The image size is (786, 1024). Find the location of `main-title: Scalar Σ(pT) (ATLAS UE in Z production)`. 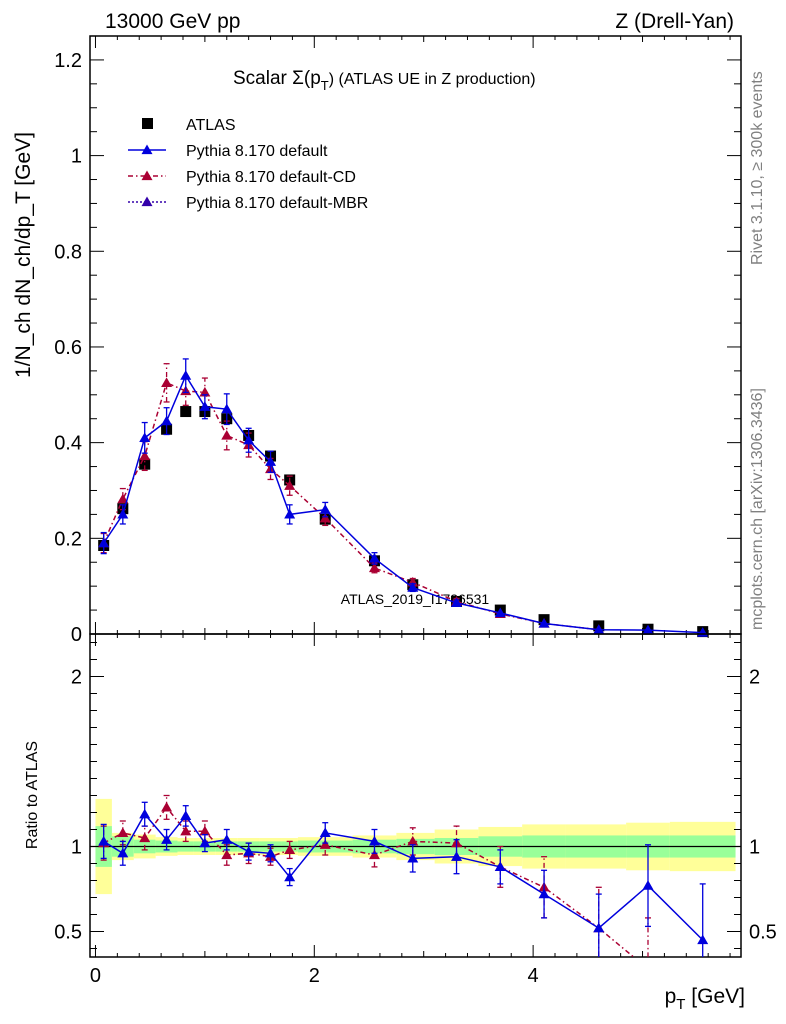

main-title: Scalar Σ(pT) (ATLAS UE in Z production) is located at coordinates (384, 80).